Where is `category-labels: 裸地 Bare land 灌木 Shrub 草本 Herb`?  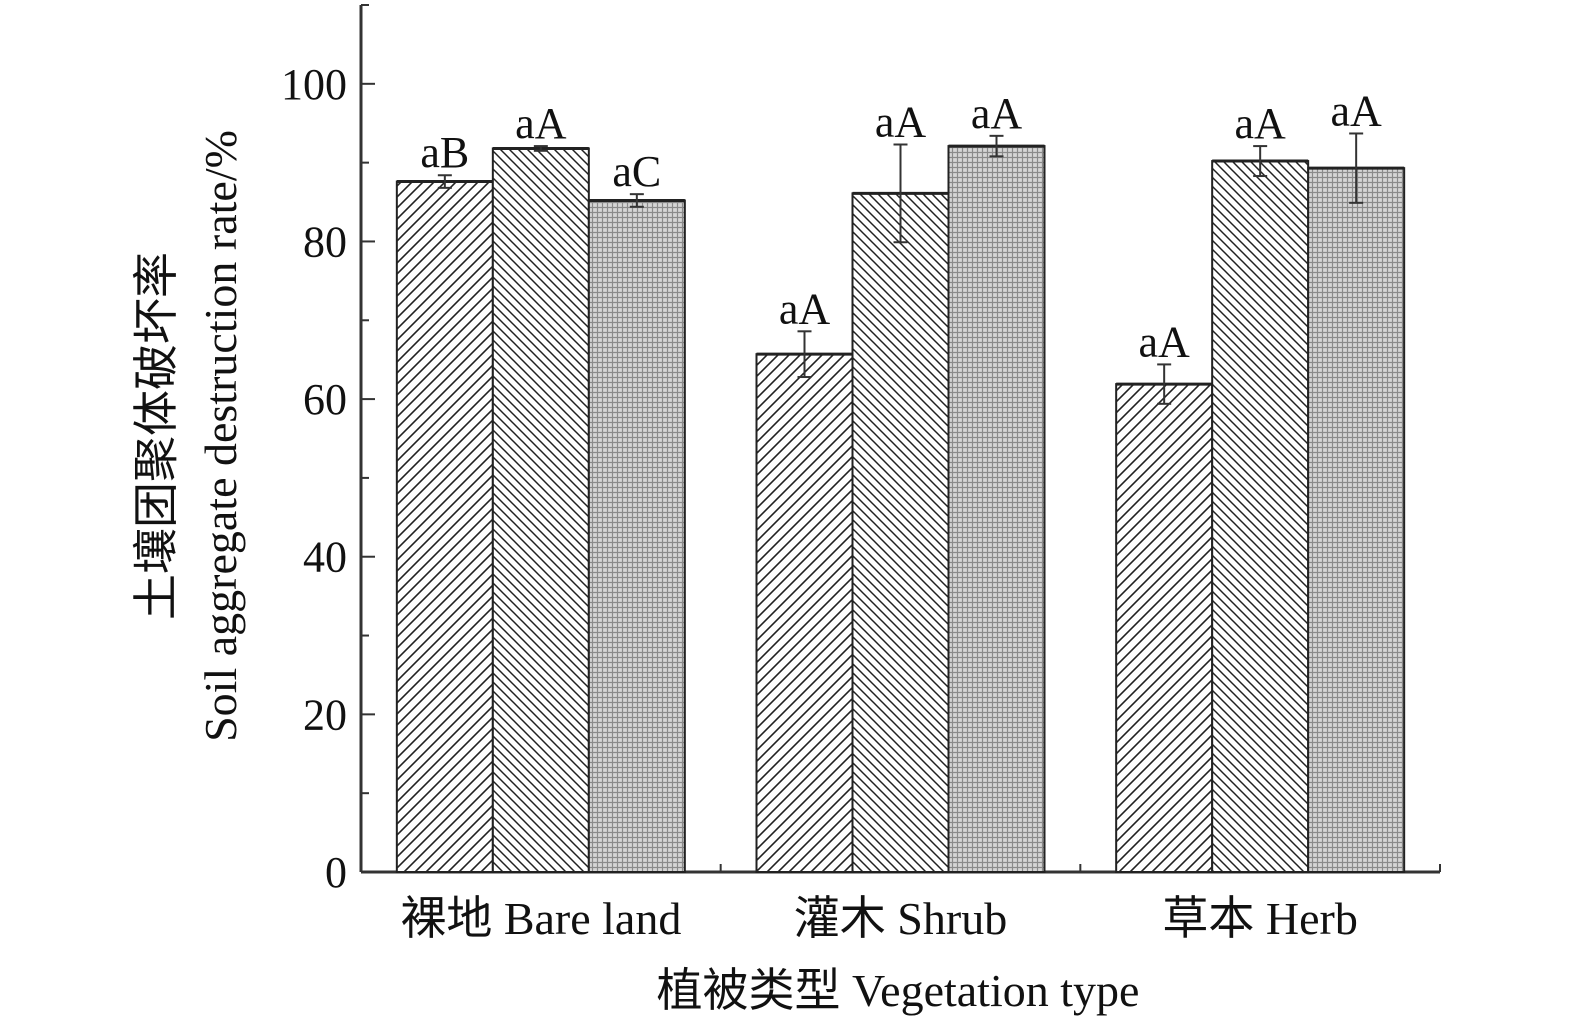
category-labels: 裸地 Bare land 灌木 Shrub 草本 Herb is located at coordinates (879, 918).